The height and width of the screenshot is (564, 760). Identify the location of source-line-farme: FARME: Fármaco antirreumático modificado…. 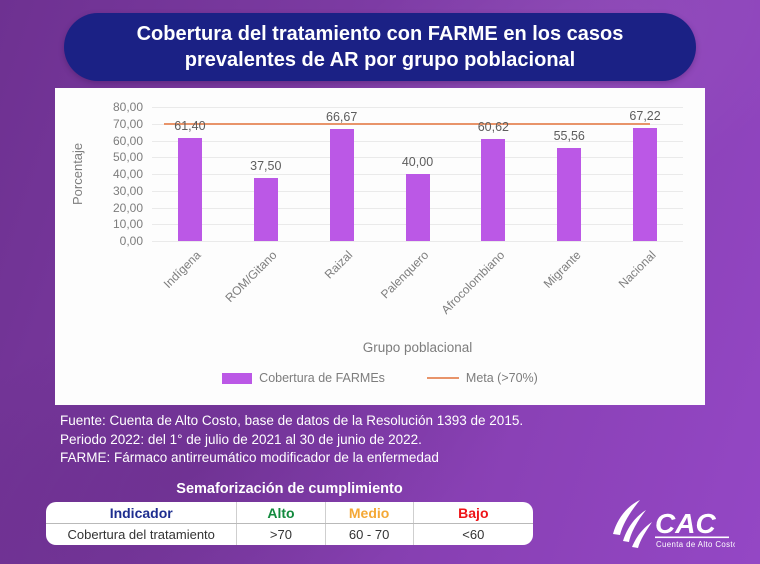
(249, 457).